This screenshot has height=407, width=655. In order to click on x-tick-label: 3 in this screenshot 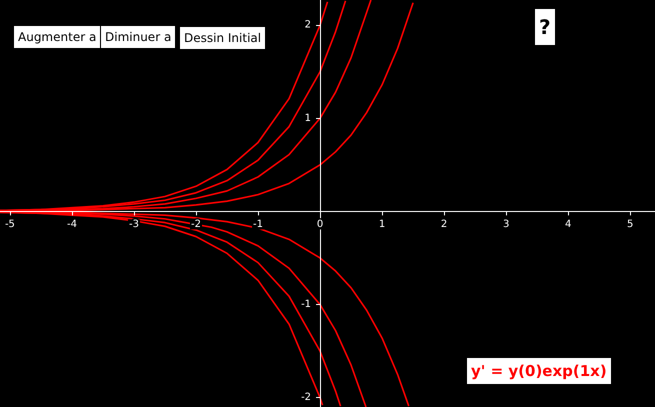, I will do `click(506, 224)`.